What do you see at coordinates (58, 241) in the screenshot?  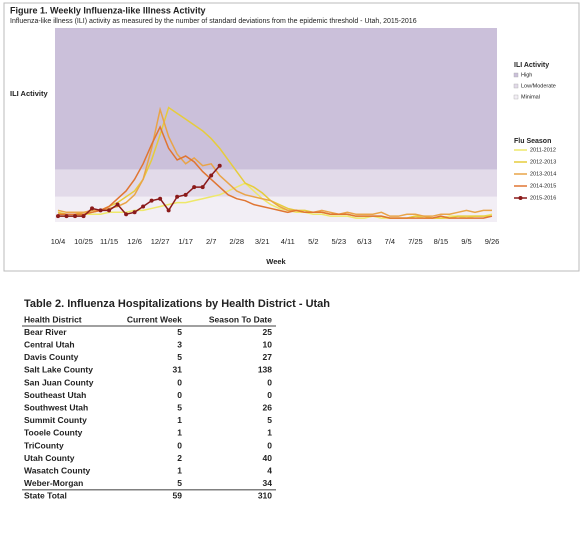 I see `x-tick-label: 10/4` at bounding box center [58, 241].